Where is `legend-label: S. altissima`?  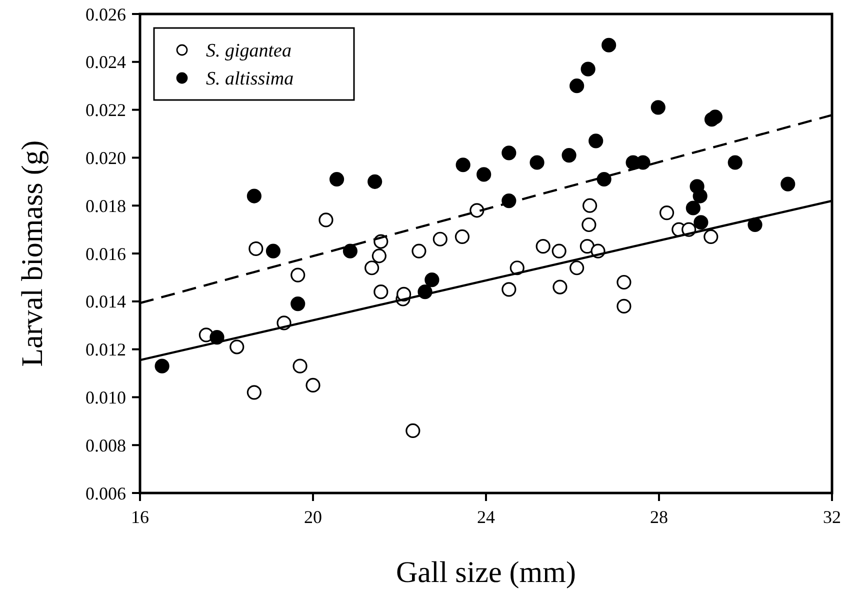 legend-label: S. altissima is located at coordinates (250, 79).